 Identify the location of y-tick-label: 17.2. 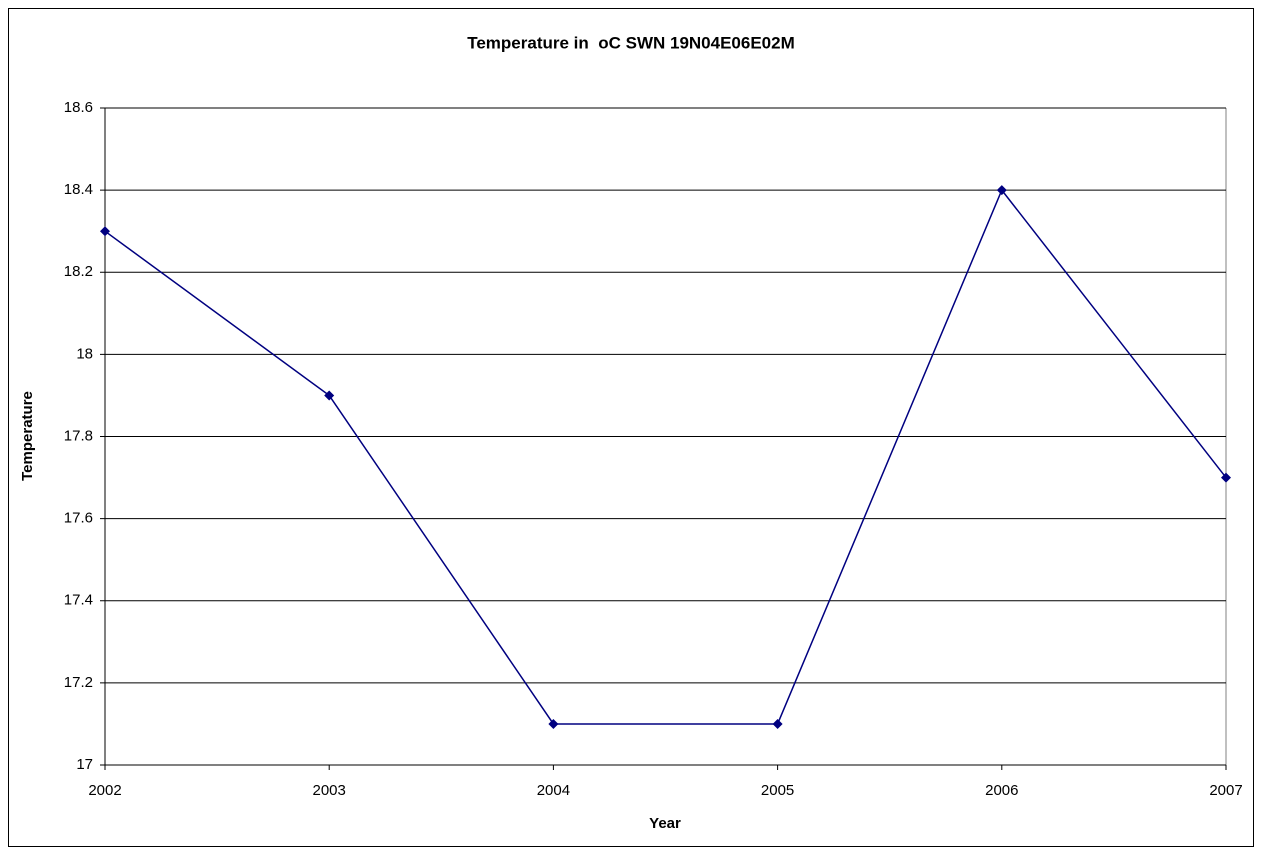
(78, 682).